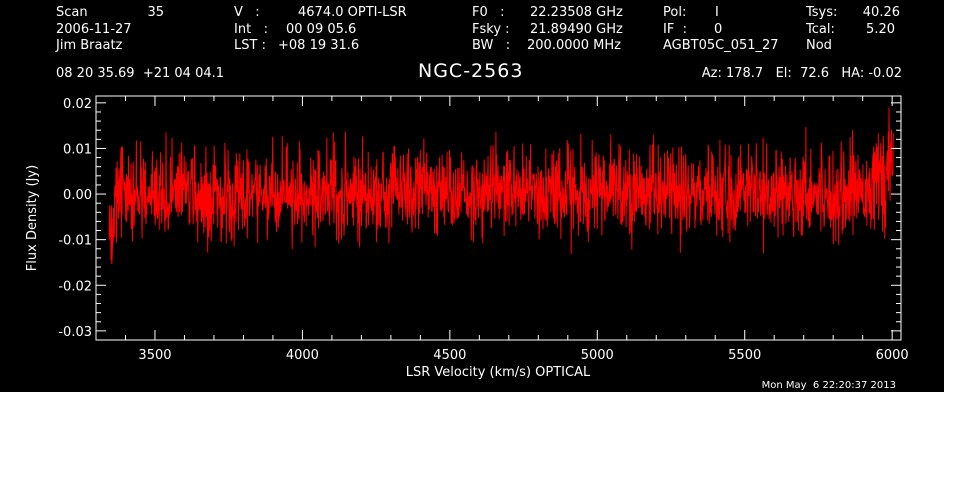  Describe the element at coordinates (72, 12) in the screenshot. I see `scan-label: Scan` at that location.